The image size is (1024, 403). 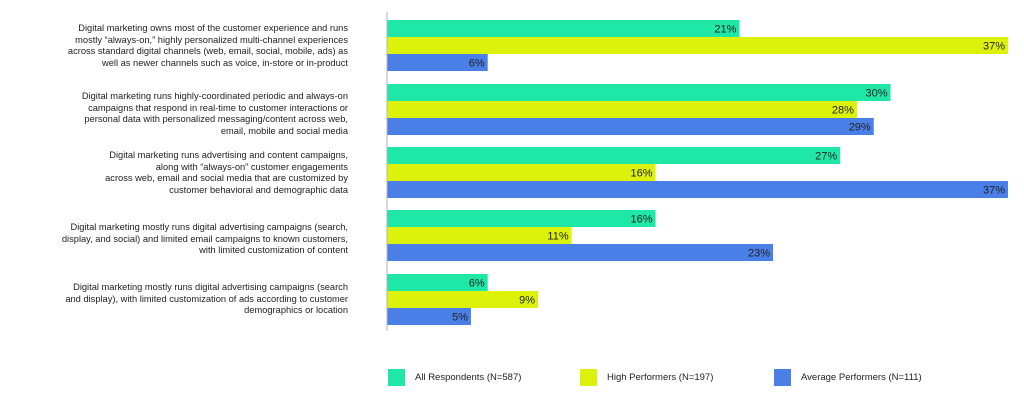 I want to click on value-label-average-performers-5: 5%, so click(x=460, y=318).